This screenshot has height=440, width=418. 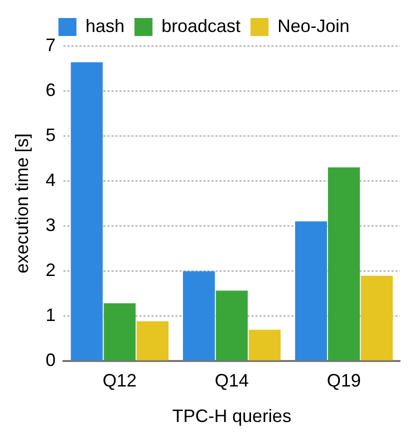 I want to click on x-axis-title: TPC-H queries, so click(x=232, y=416).